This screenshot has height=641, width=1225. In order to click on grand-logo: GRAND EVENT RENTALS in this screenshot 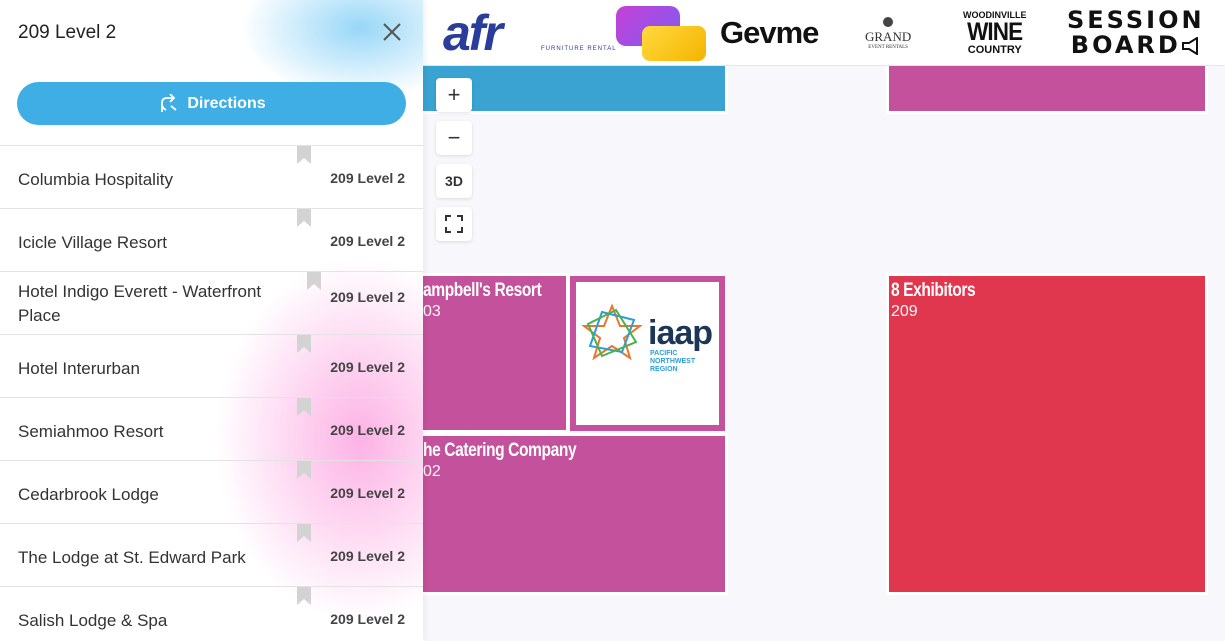, I will do `click(888, 33)`.